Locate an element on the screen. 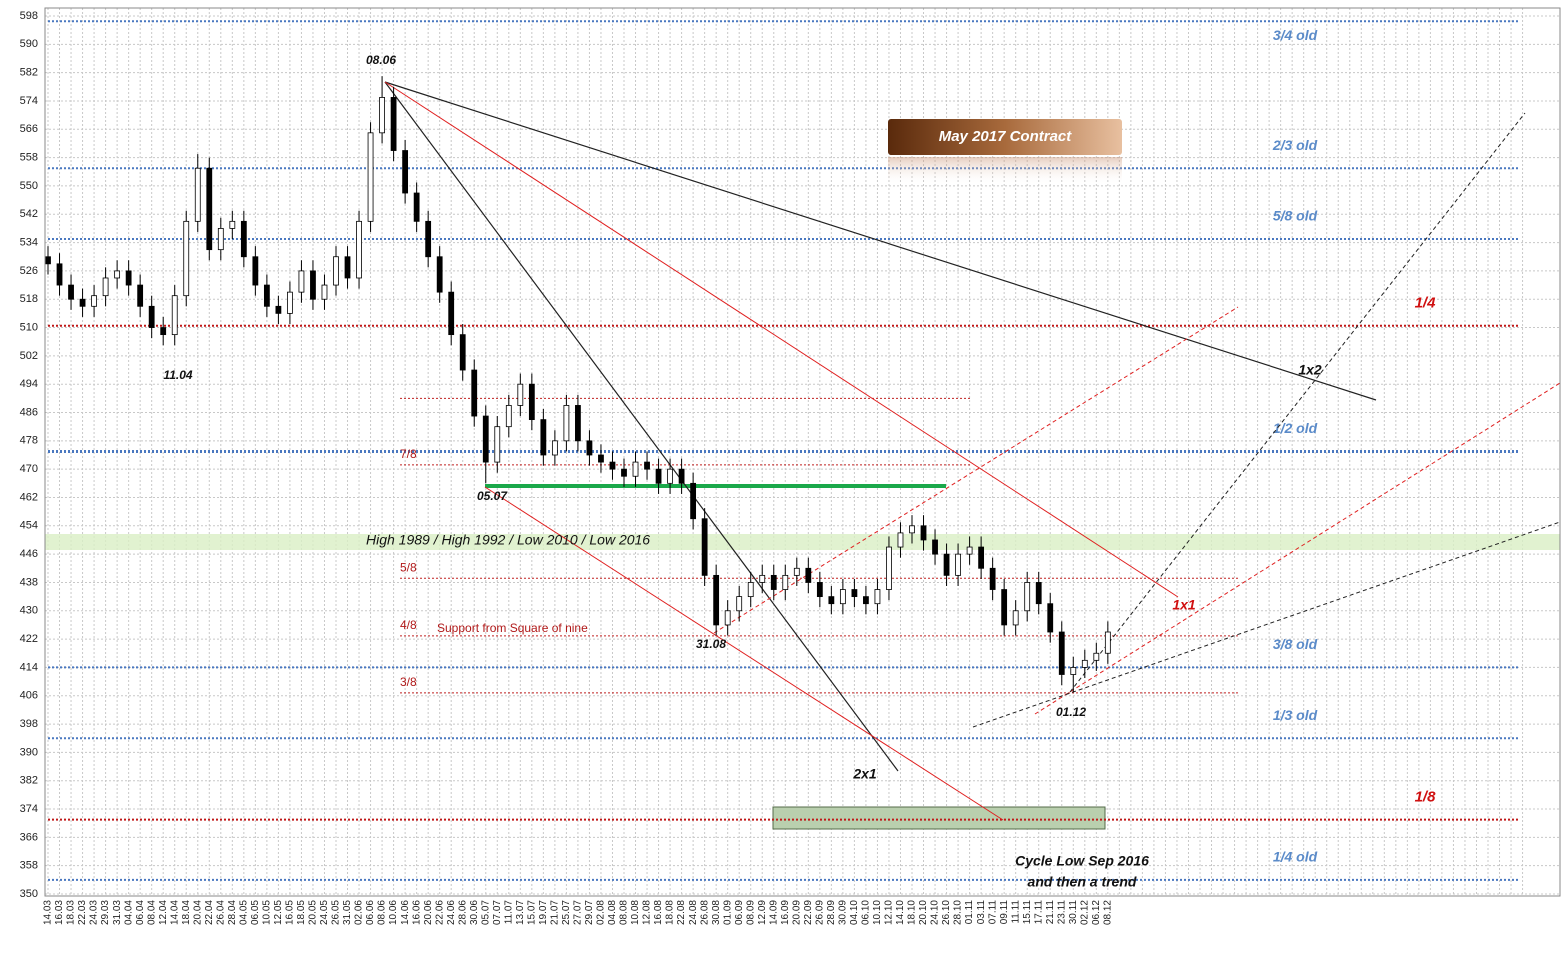 The height and width of the screenshot is (953, 1563). x-tick-label: 14.09 is located at coordinates (773, 912).